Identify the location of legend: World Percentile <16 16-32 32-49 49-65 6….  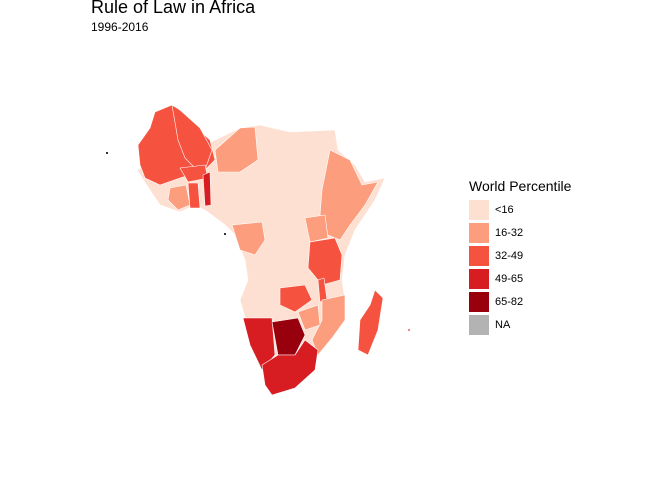
(520, 257).